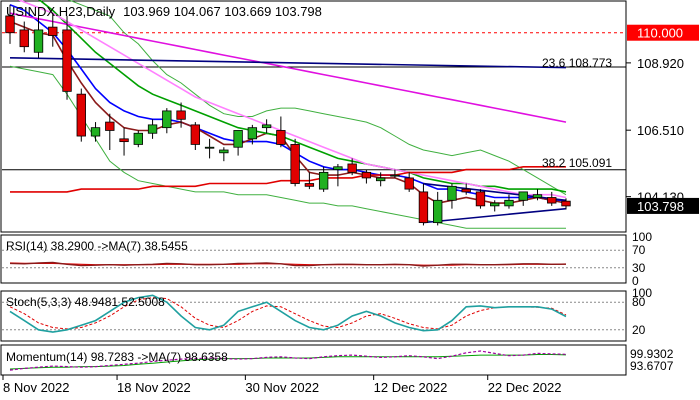 The height and width of the screenshot is (400, 700). What do you see at coordinates (282, 387) in the screenshot?
I see `date-label: 30 Nov 2022` at bounding box center [282, 387].